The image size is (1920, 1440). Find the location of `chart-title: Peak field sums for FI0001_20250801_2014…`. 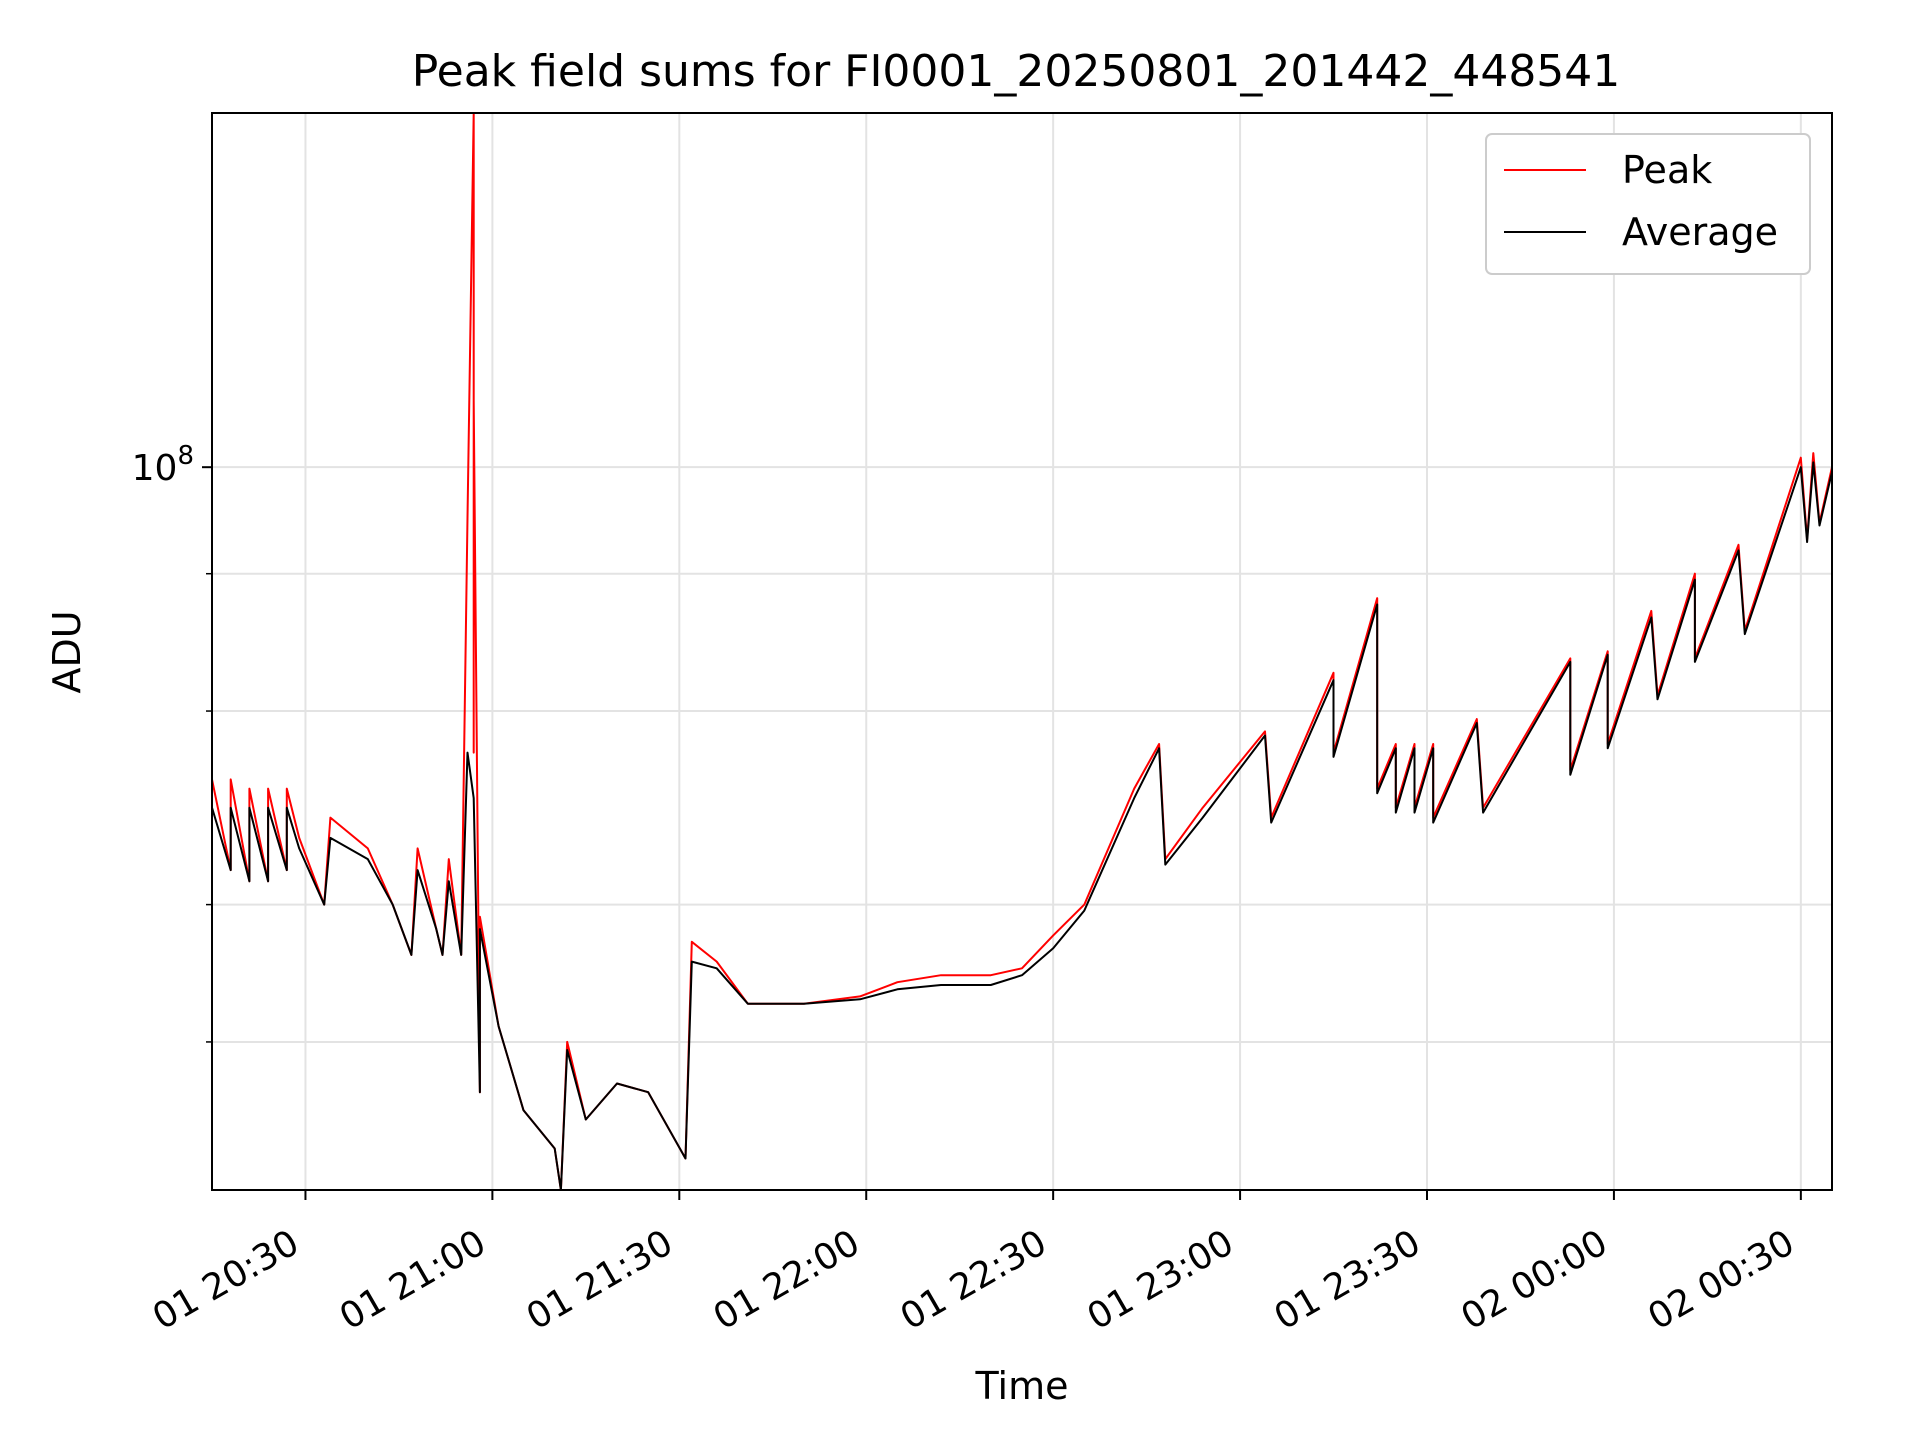

chart-title: Peak field sums for FI0001_20250801_2014… is located at coordinates (1016, 71).